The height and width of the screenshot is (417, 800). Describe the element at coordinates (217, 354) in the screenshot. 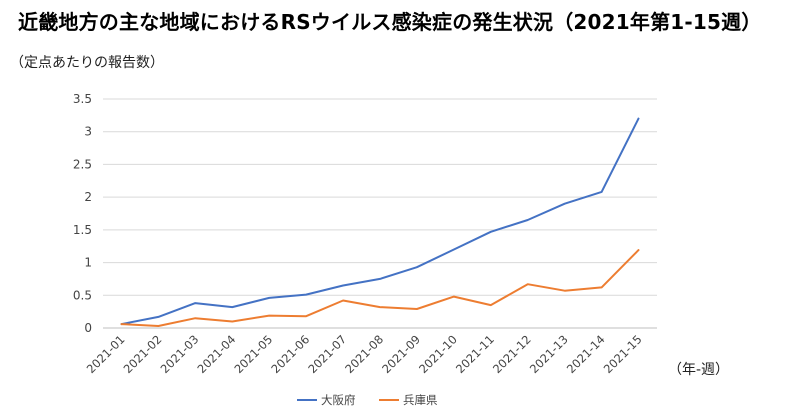

I see `x-tick-label: 2021-04` at that location.